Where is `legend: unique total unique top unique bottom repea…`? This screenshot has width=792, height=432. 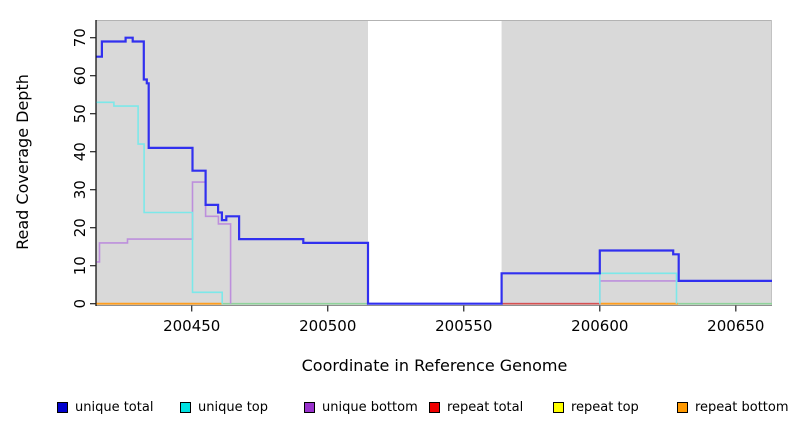 legend: unique total unique top unique bottom repea… is located at coordinates (396, 408).